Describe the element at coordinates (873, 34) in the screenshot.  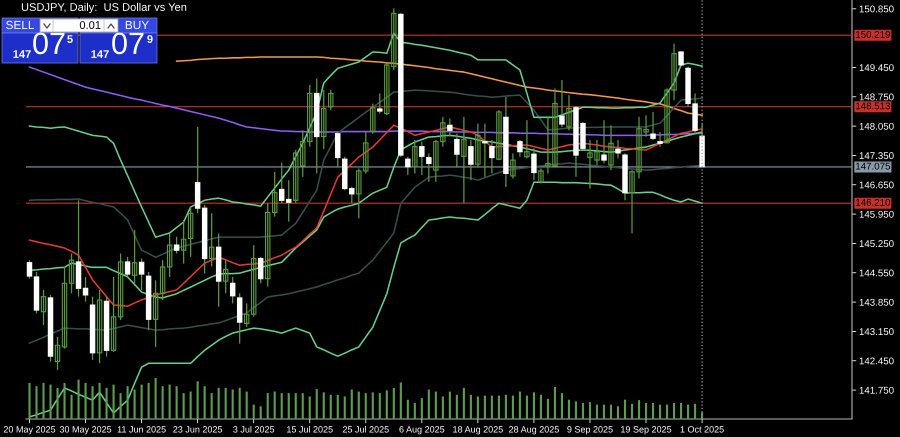
I see `ref-line-label: 150.219` at that location.